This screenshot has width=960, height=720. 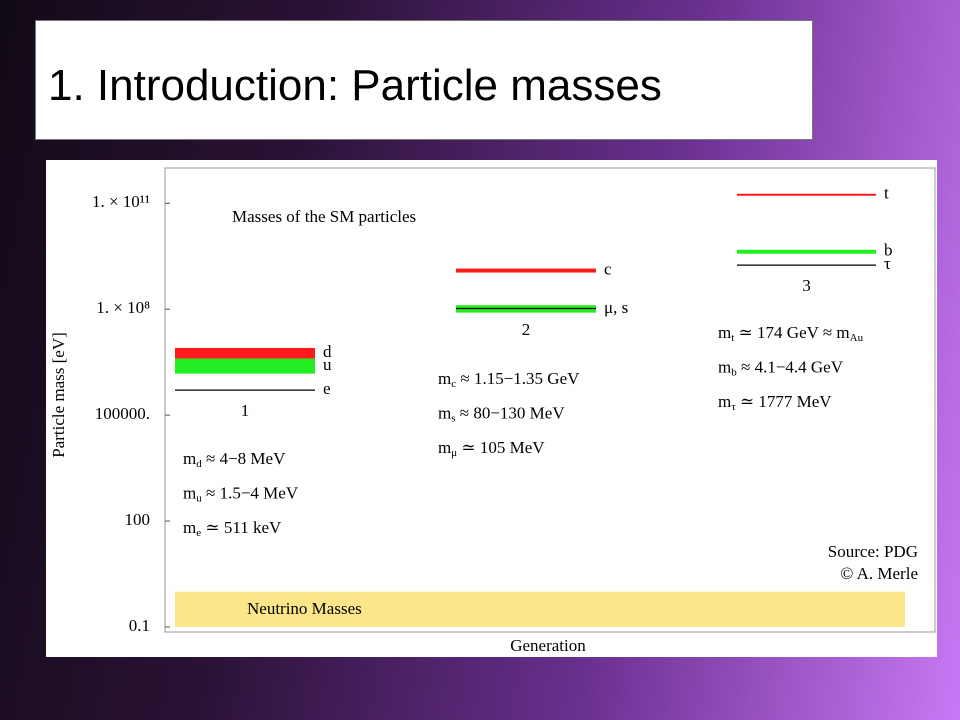 I want to click on mass-formula: mb ≈ 4.1−4.4 GeV, so click(x=781, y=367).